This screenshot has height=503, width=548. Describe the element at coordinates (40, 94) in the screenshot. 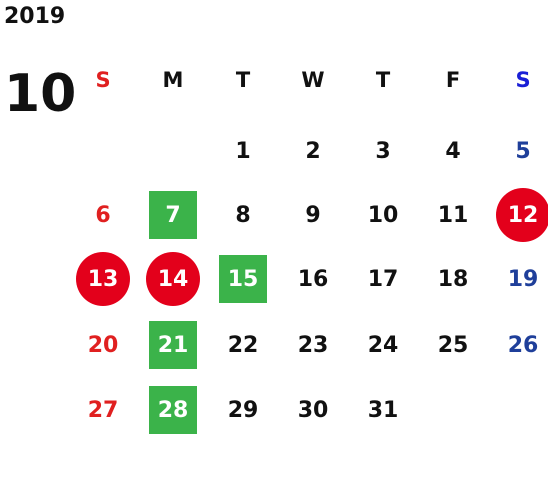

I see `month-number: 10` at that location.